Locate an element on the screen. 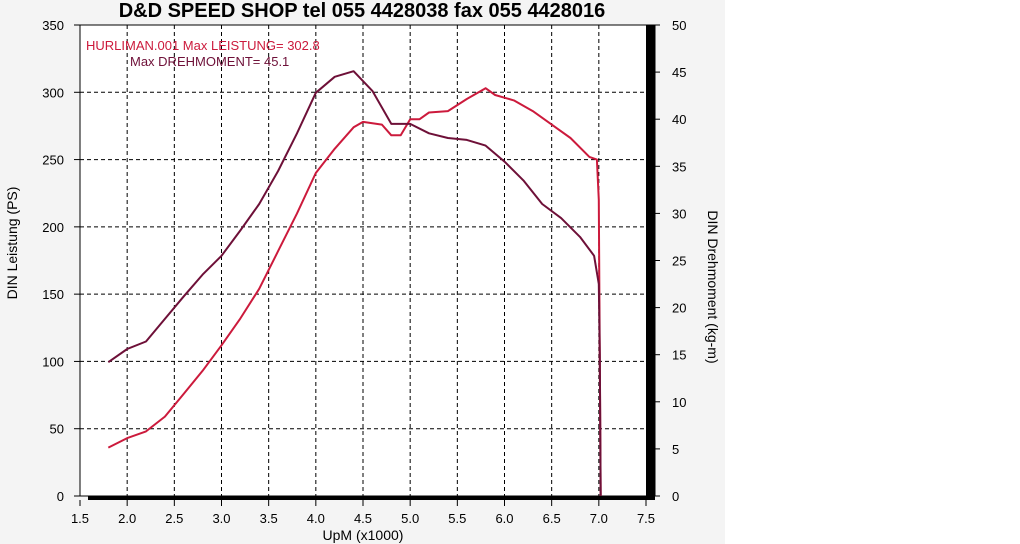 This screenshot has height=544, width=1020. x-tick-label: 3.5 is located at coordinates (269, 518).